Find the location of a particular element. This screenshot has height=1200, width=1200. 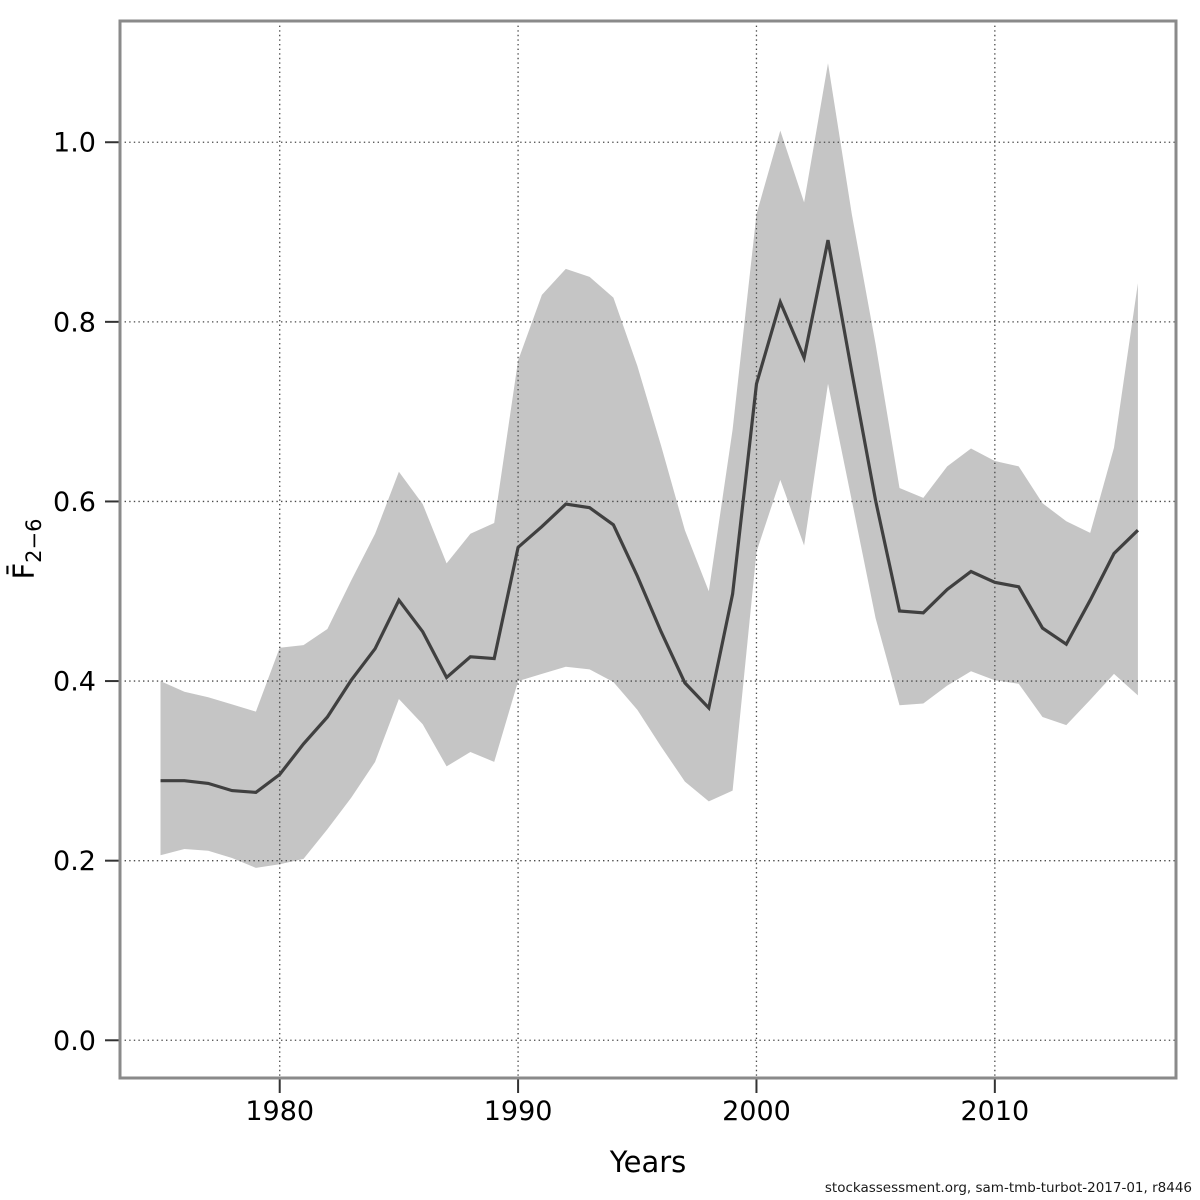

y-tick-label: 0.0 is located at coordinates (74, 1041).